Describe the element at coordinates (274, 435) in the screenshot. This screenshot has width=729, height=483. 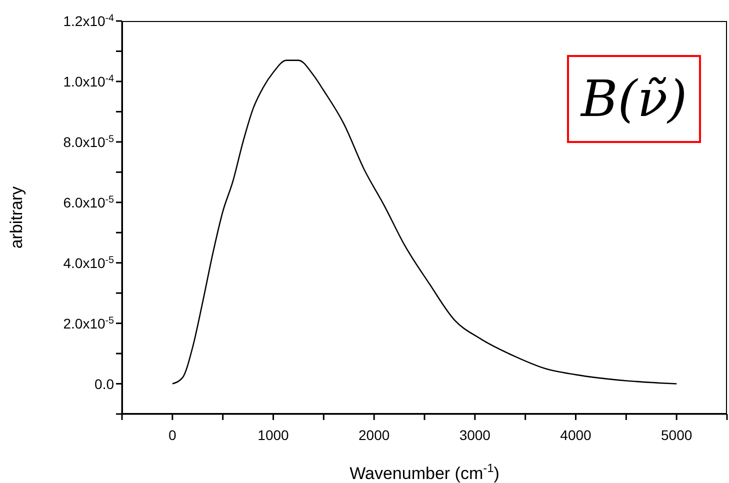
I see `x-tick-label: 1000` at that location.